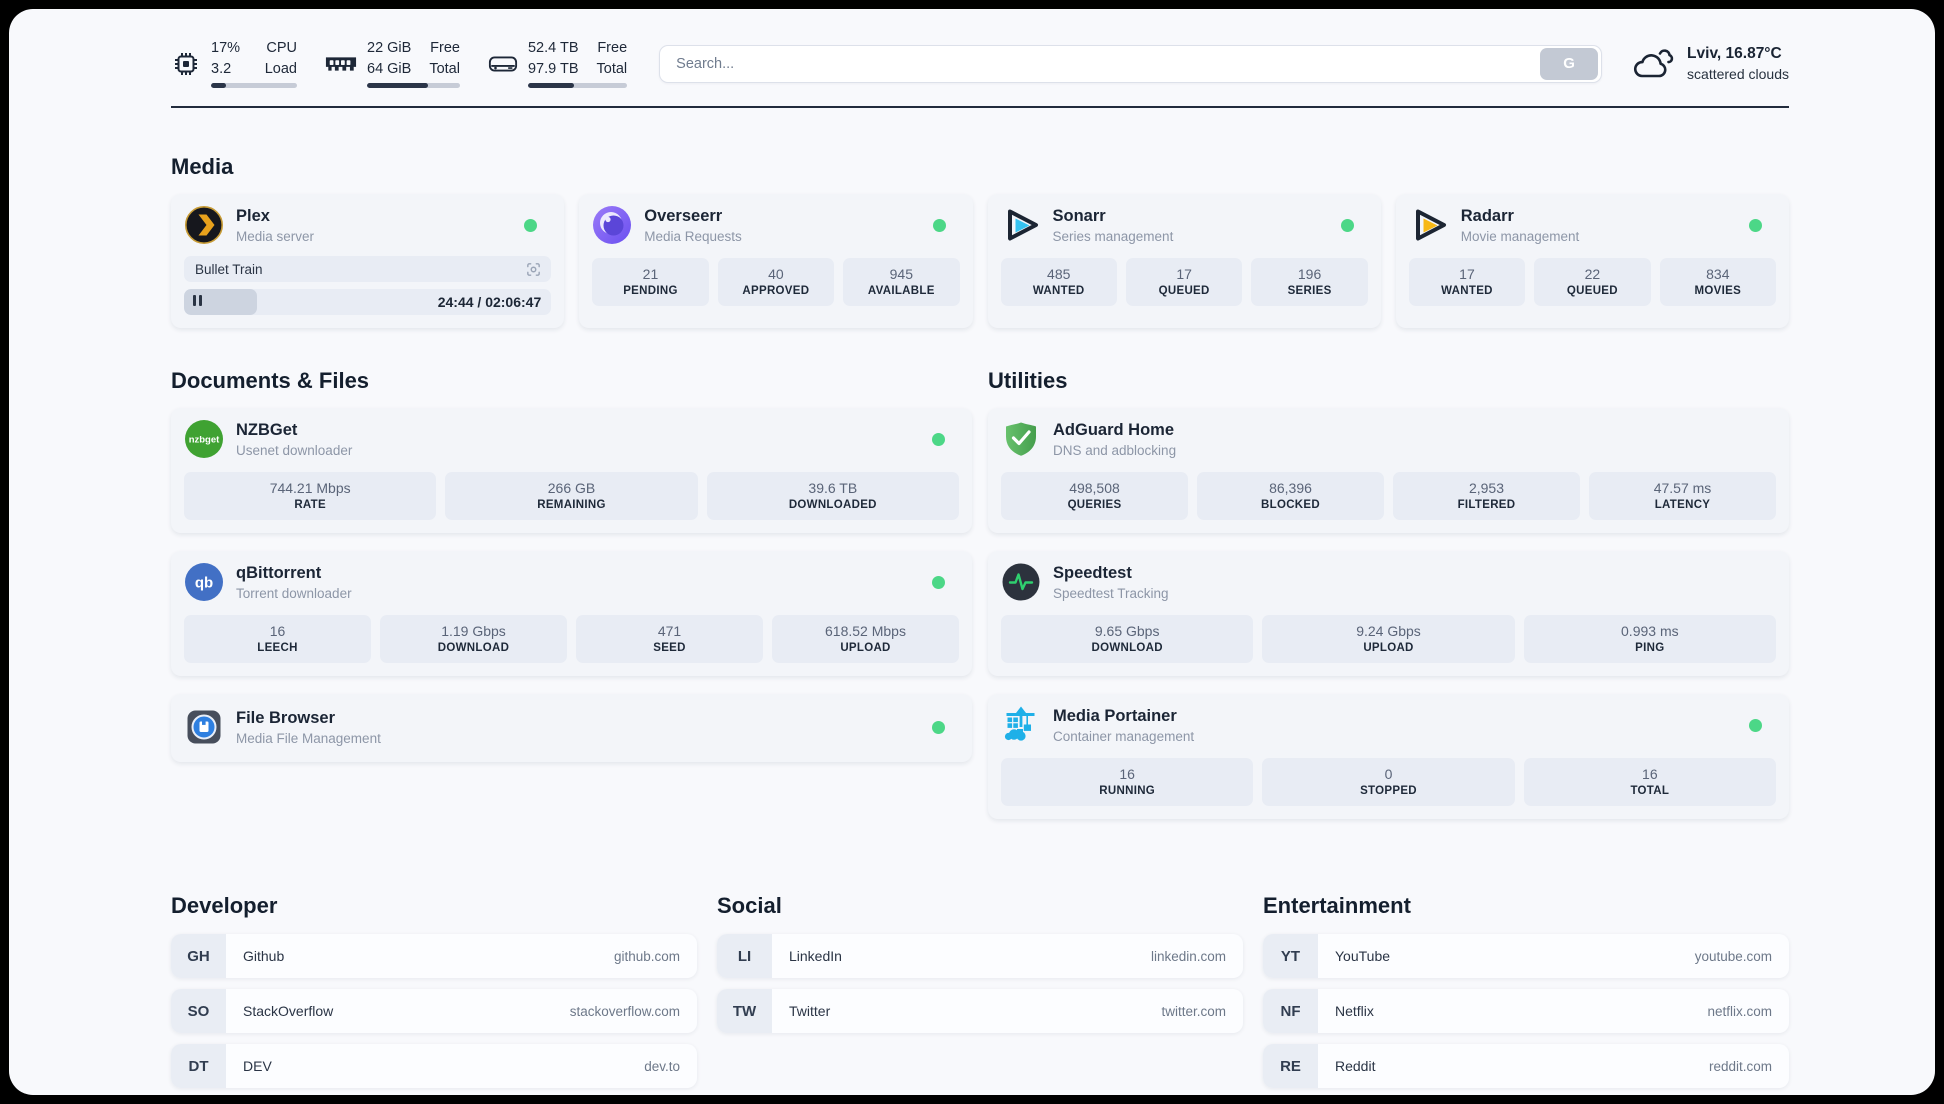 The height and width of the screenshot is (1104, 1944). Describe the element at coordinates (980, 1011) in the screenshot. I see `bookmark-twitter: TW Twitter twitter.com` at that location.